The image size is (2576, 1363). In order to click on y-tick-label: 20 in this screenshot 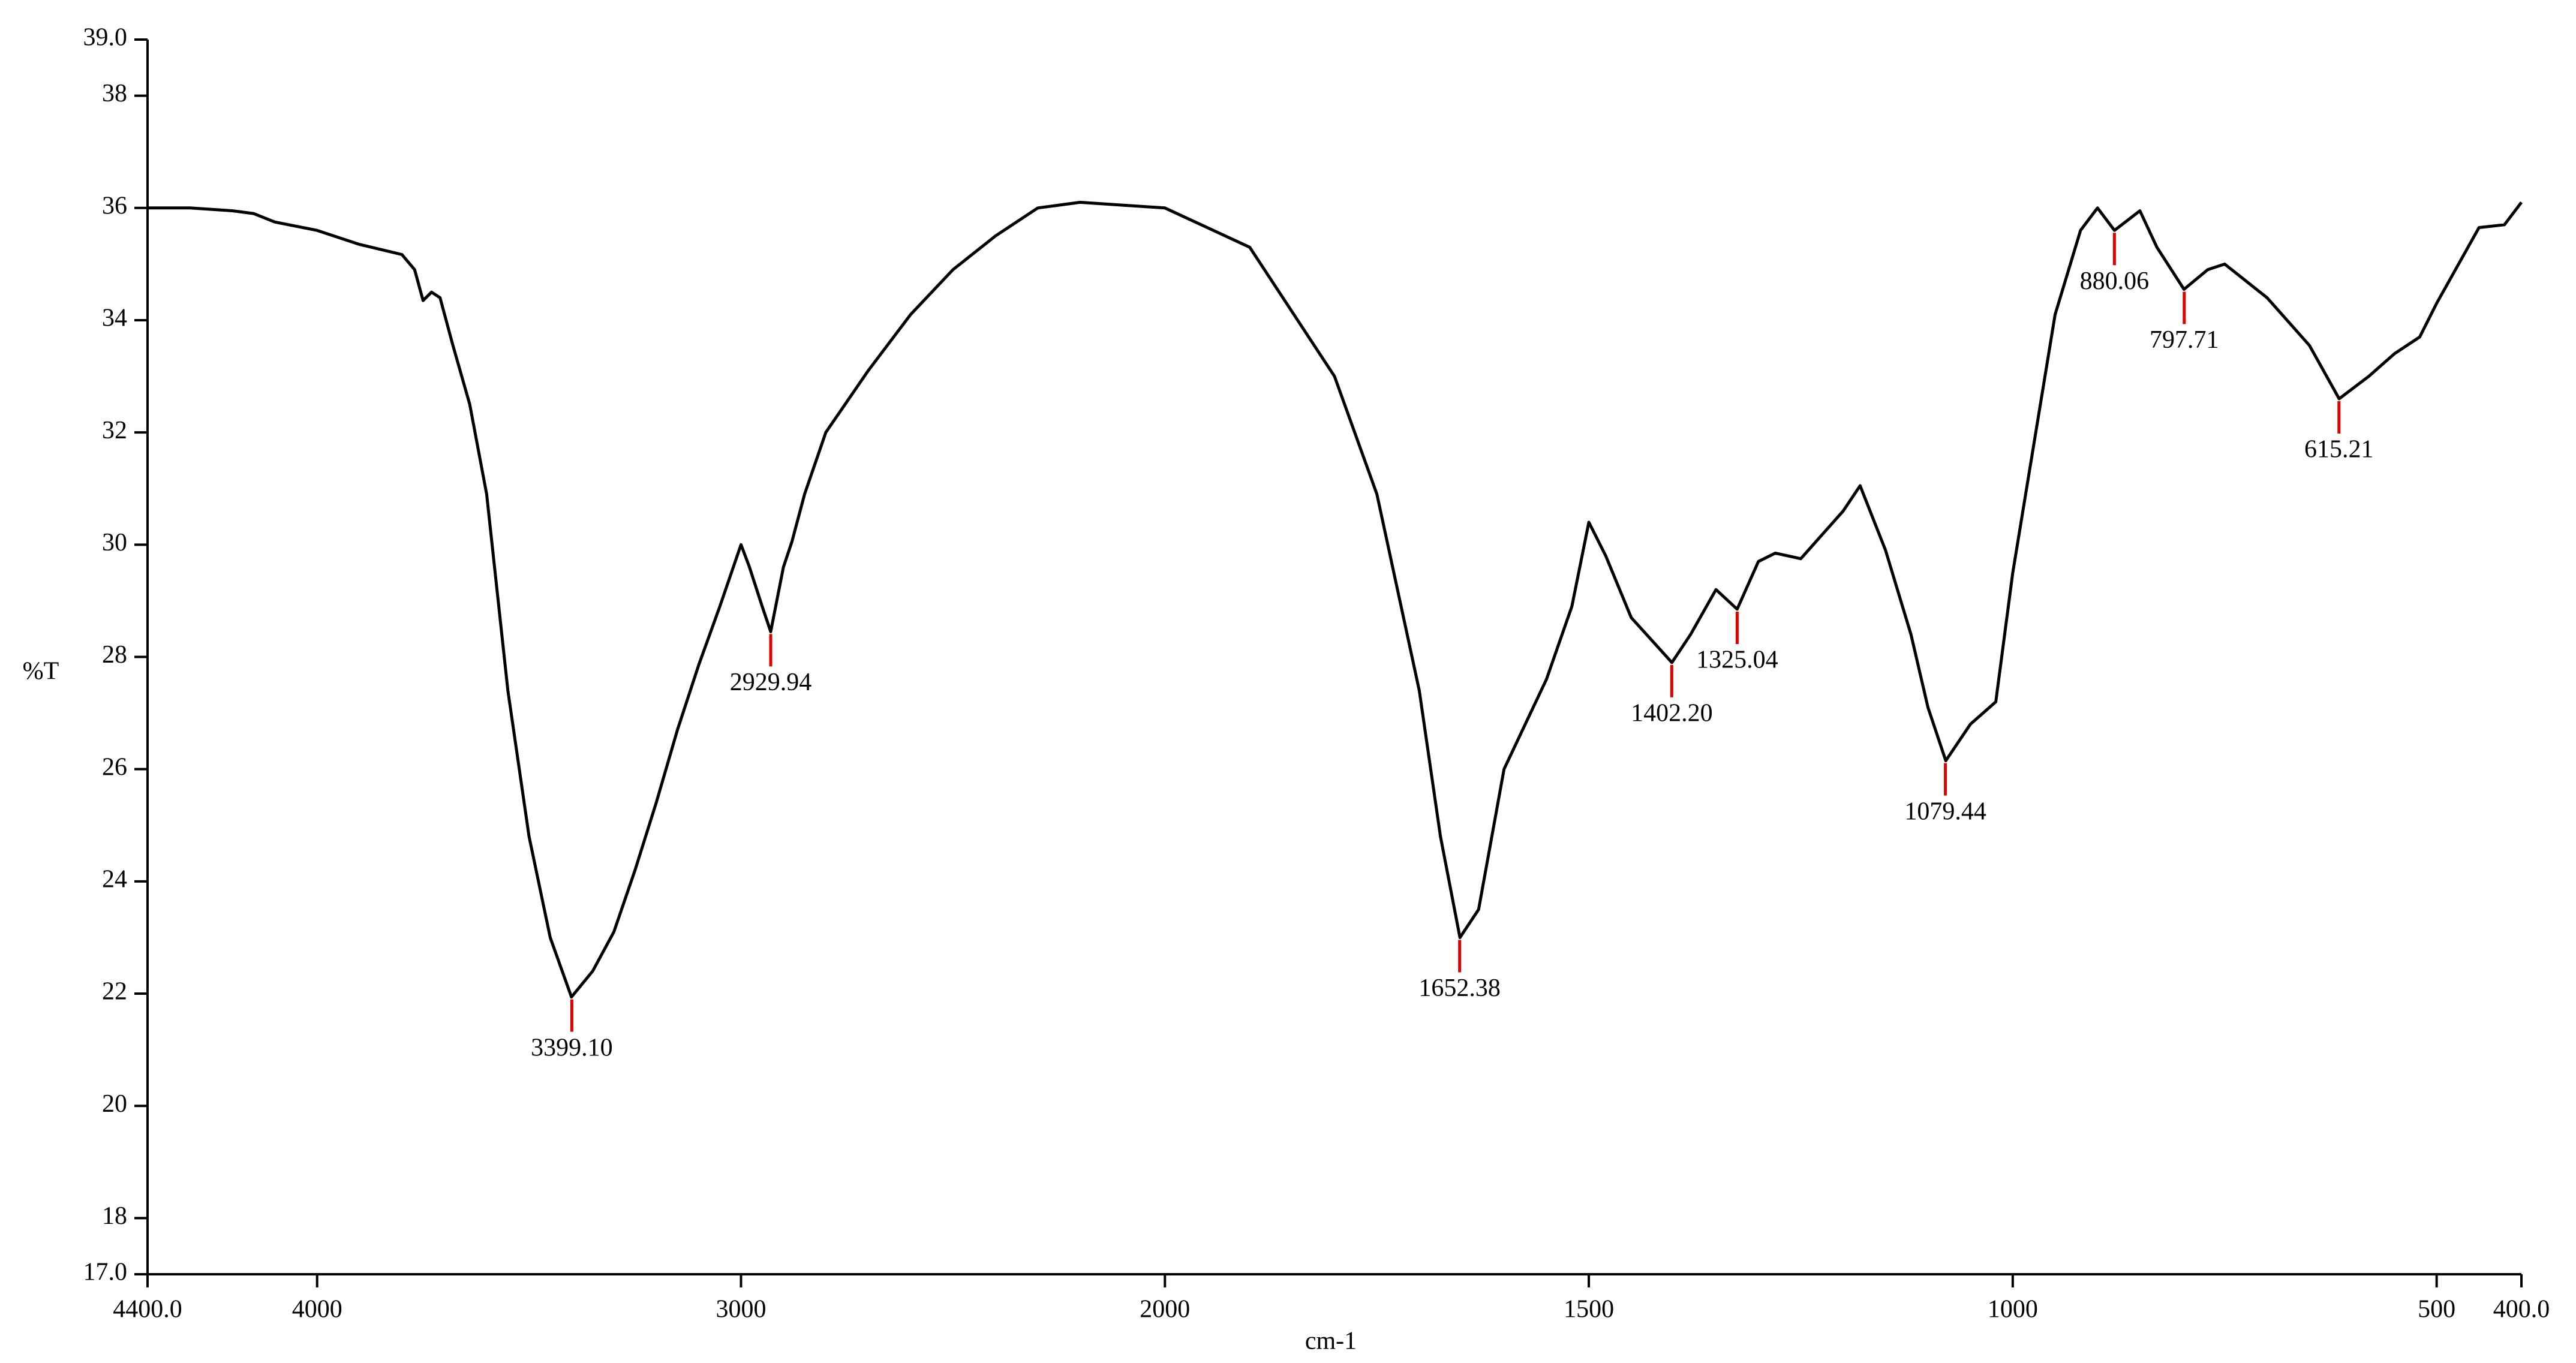, I will do `click(115, 1104)`.